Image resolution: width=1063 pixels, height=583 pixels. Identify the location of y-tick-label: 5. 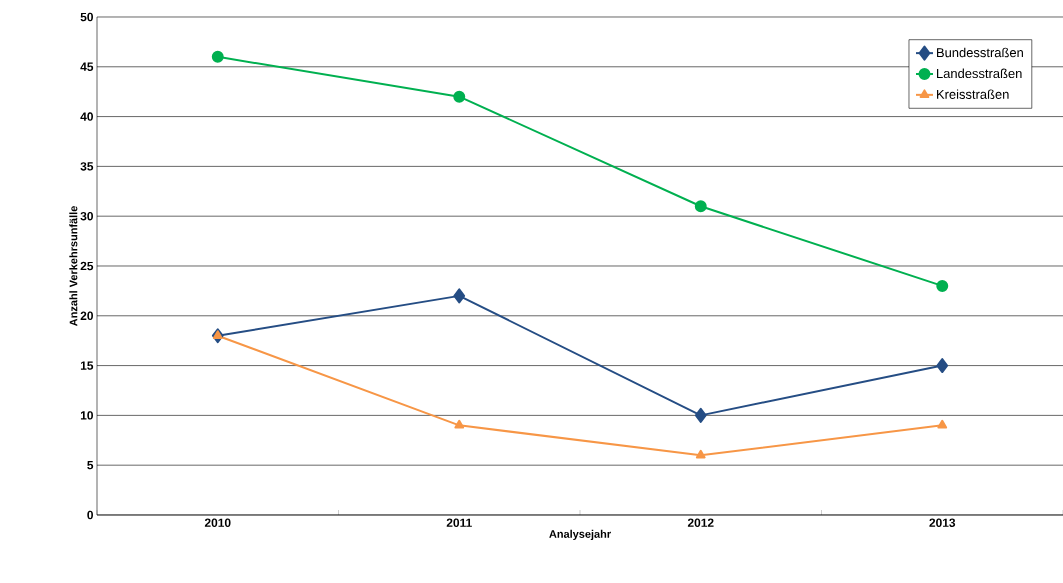
(90, 465).